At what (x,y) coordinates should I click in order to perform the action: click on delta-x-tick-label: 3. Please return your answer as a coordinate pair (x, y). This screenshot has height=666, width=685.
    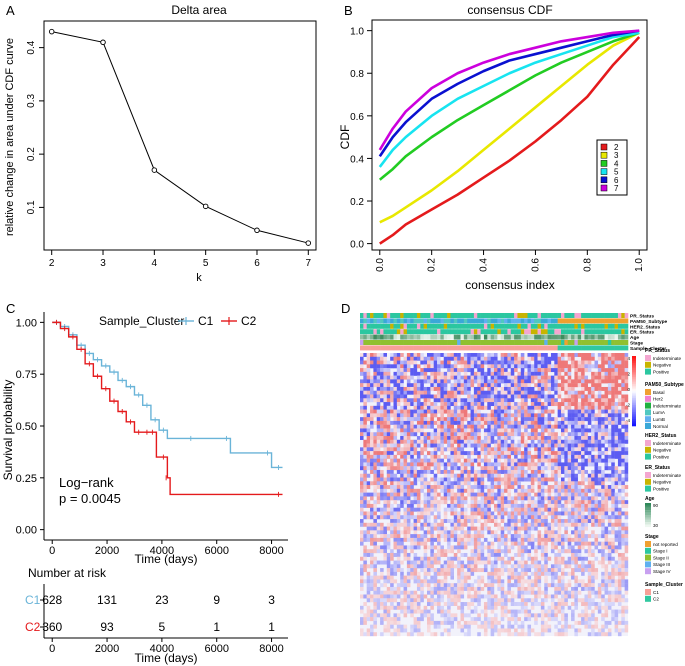
    Looking at the image, I should click on (103, 263).